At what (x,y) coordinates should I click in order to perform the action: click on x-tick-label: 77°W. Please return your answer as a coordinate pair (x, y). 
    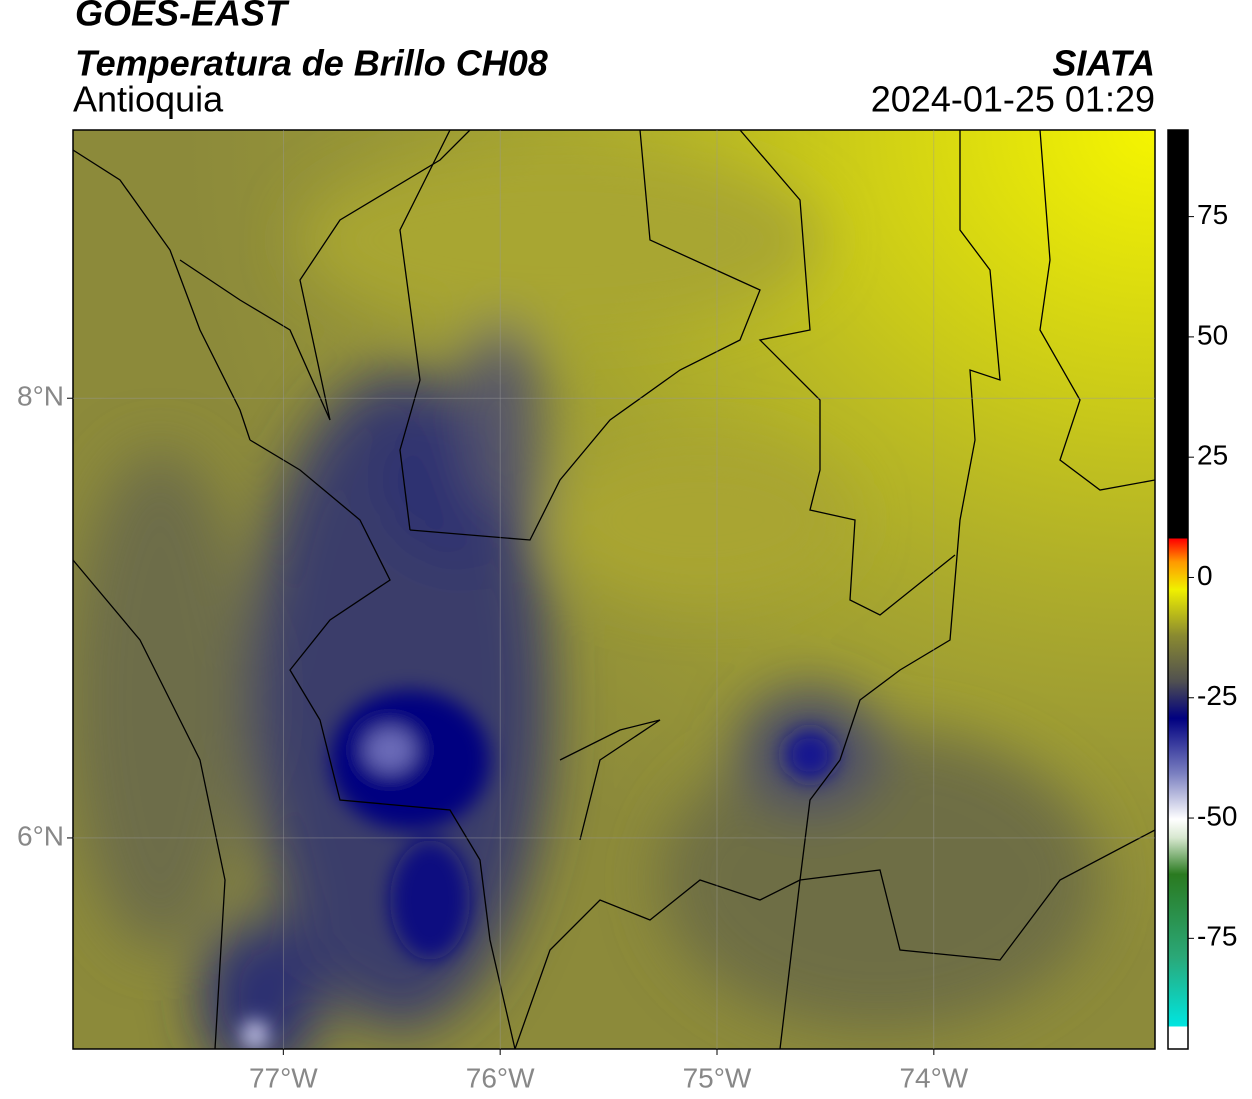
    Looking at the image, I should click on (283, 1077).